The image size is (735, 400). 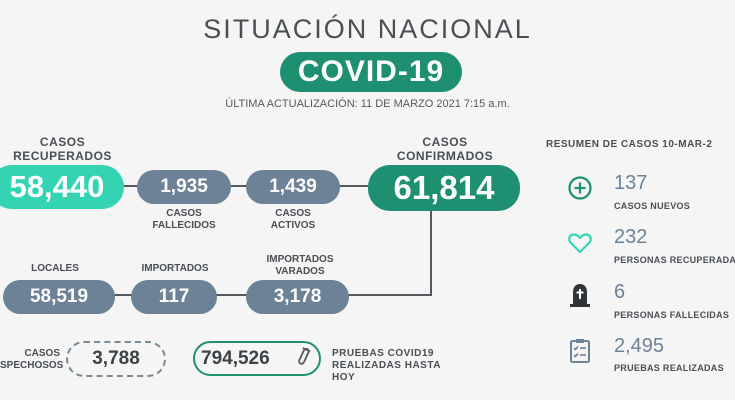 I want to click on activos-label: CASOS ACTIVOS, so click(x=293, y=219).